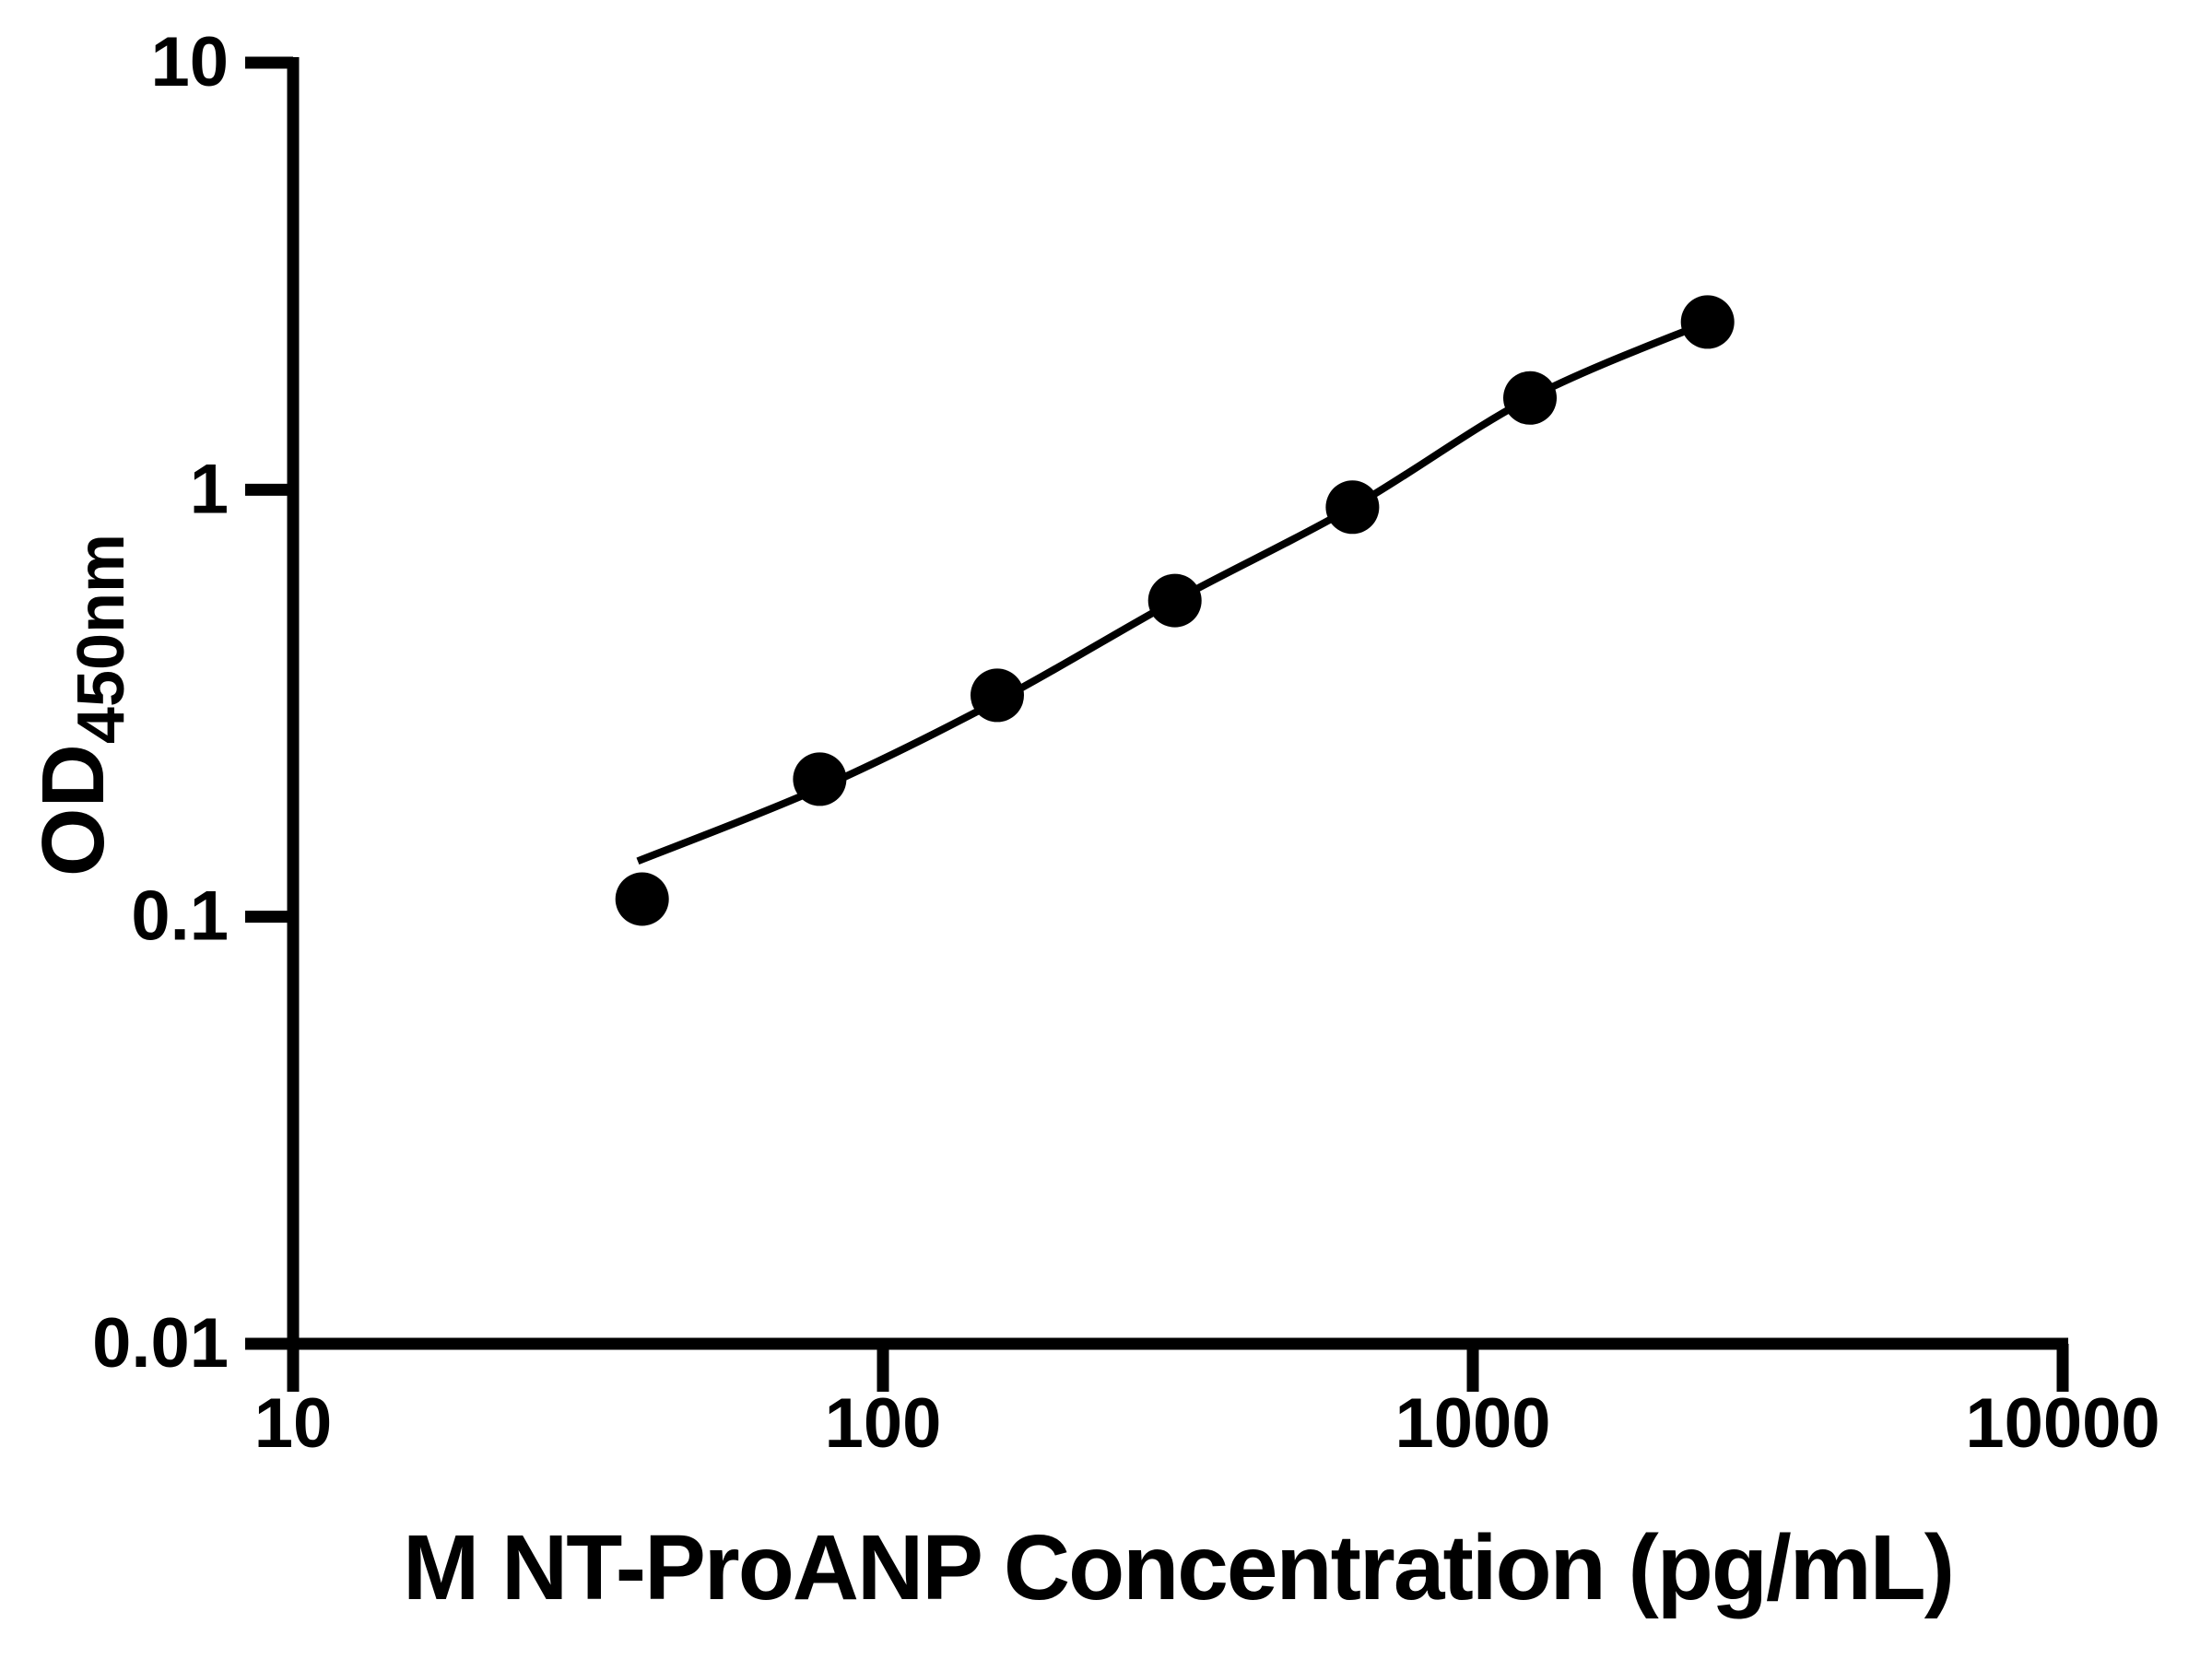  Describe the element at coordinates (883, 1423) in the screenshot. I see `x-tick-label-100: 100` at that location.